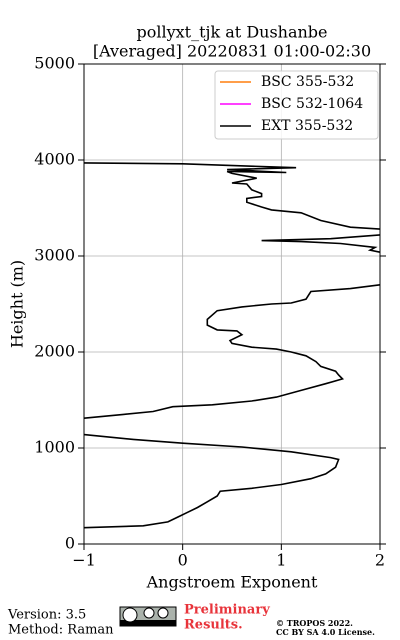 This screenshot has height=640, width=400. Describe the element at coordinates (17, 304) in the screenshot. I see `y-axis-label: Height (m)` at that location.